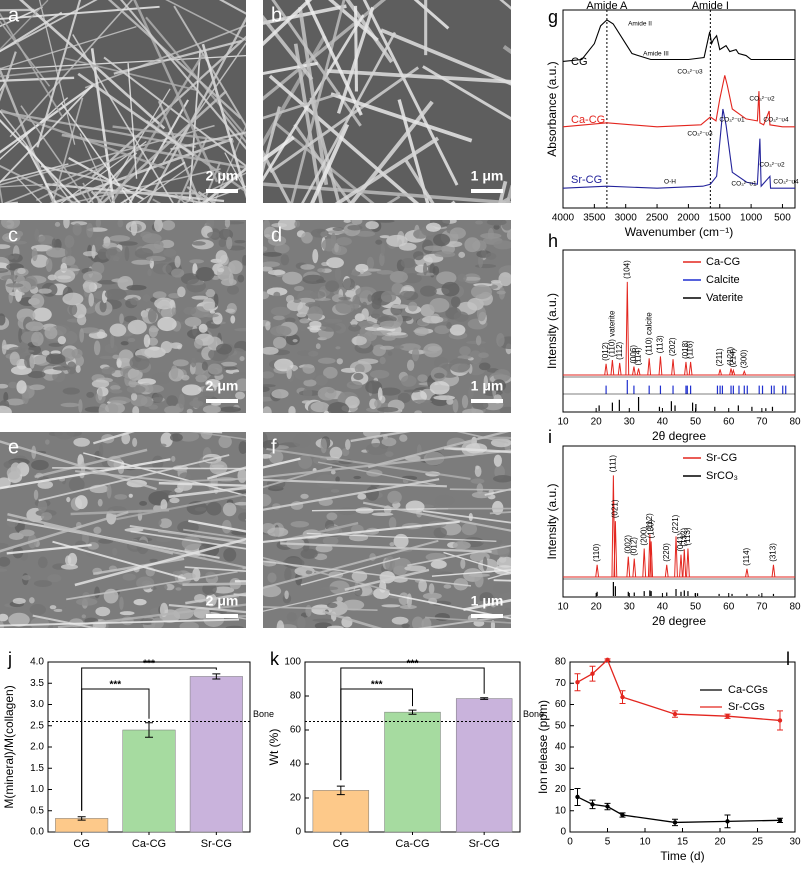 The image size is (803, 870). I want to click on x-tick-label: 50, so click(696, 422).